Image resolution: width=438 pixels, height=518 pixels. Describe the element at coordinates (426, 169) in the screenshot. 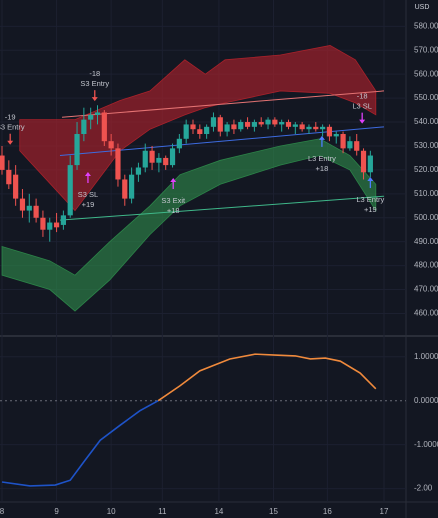

I see `y-tick-label: 520.00` at that location.